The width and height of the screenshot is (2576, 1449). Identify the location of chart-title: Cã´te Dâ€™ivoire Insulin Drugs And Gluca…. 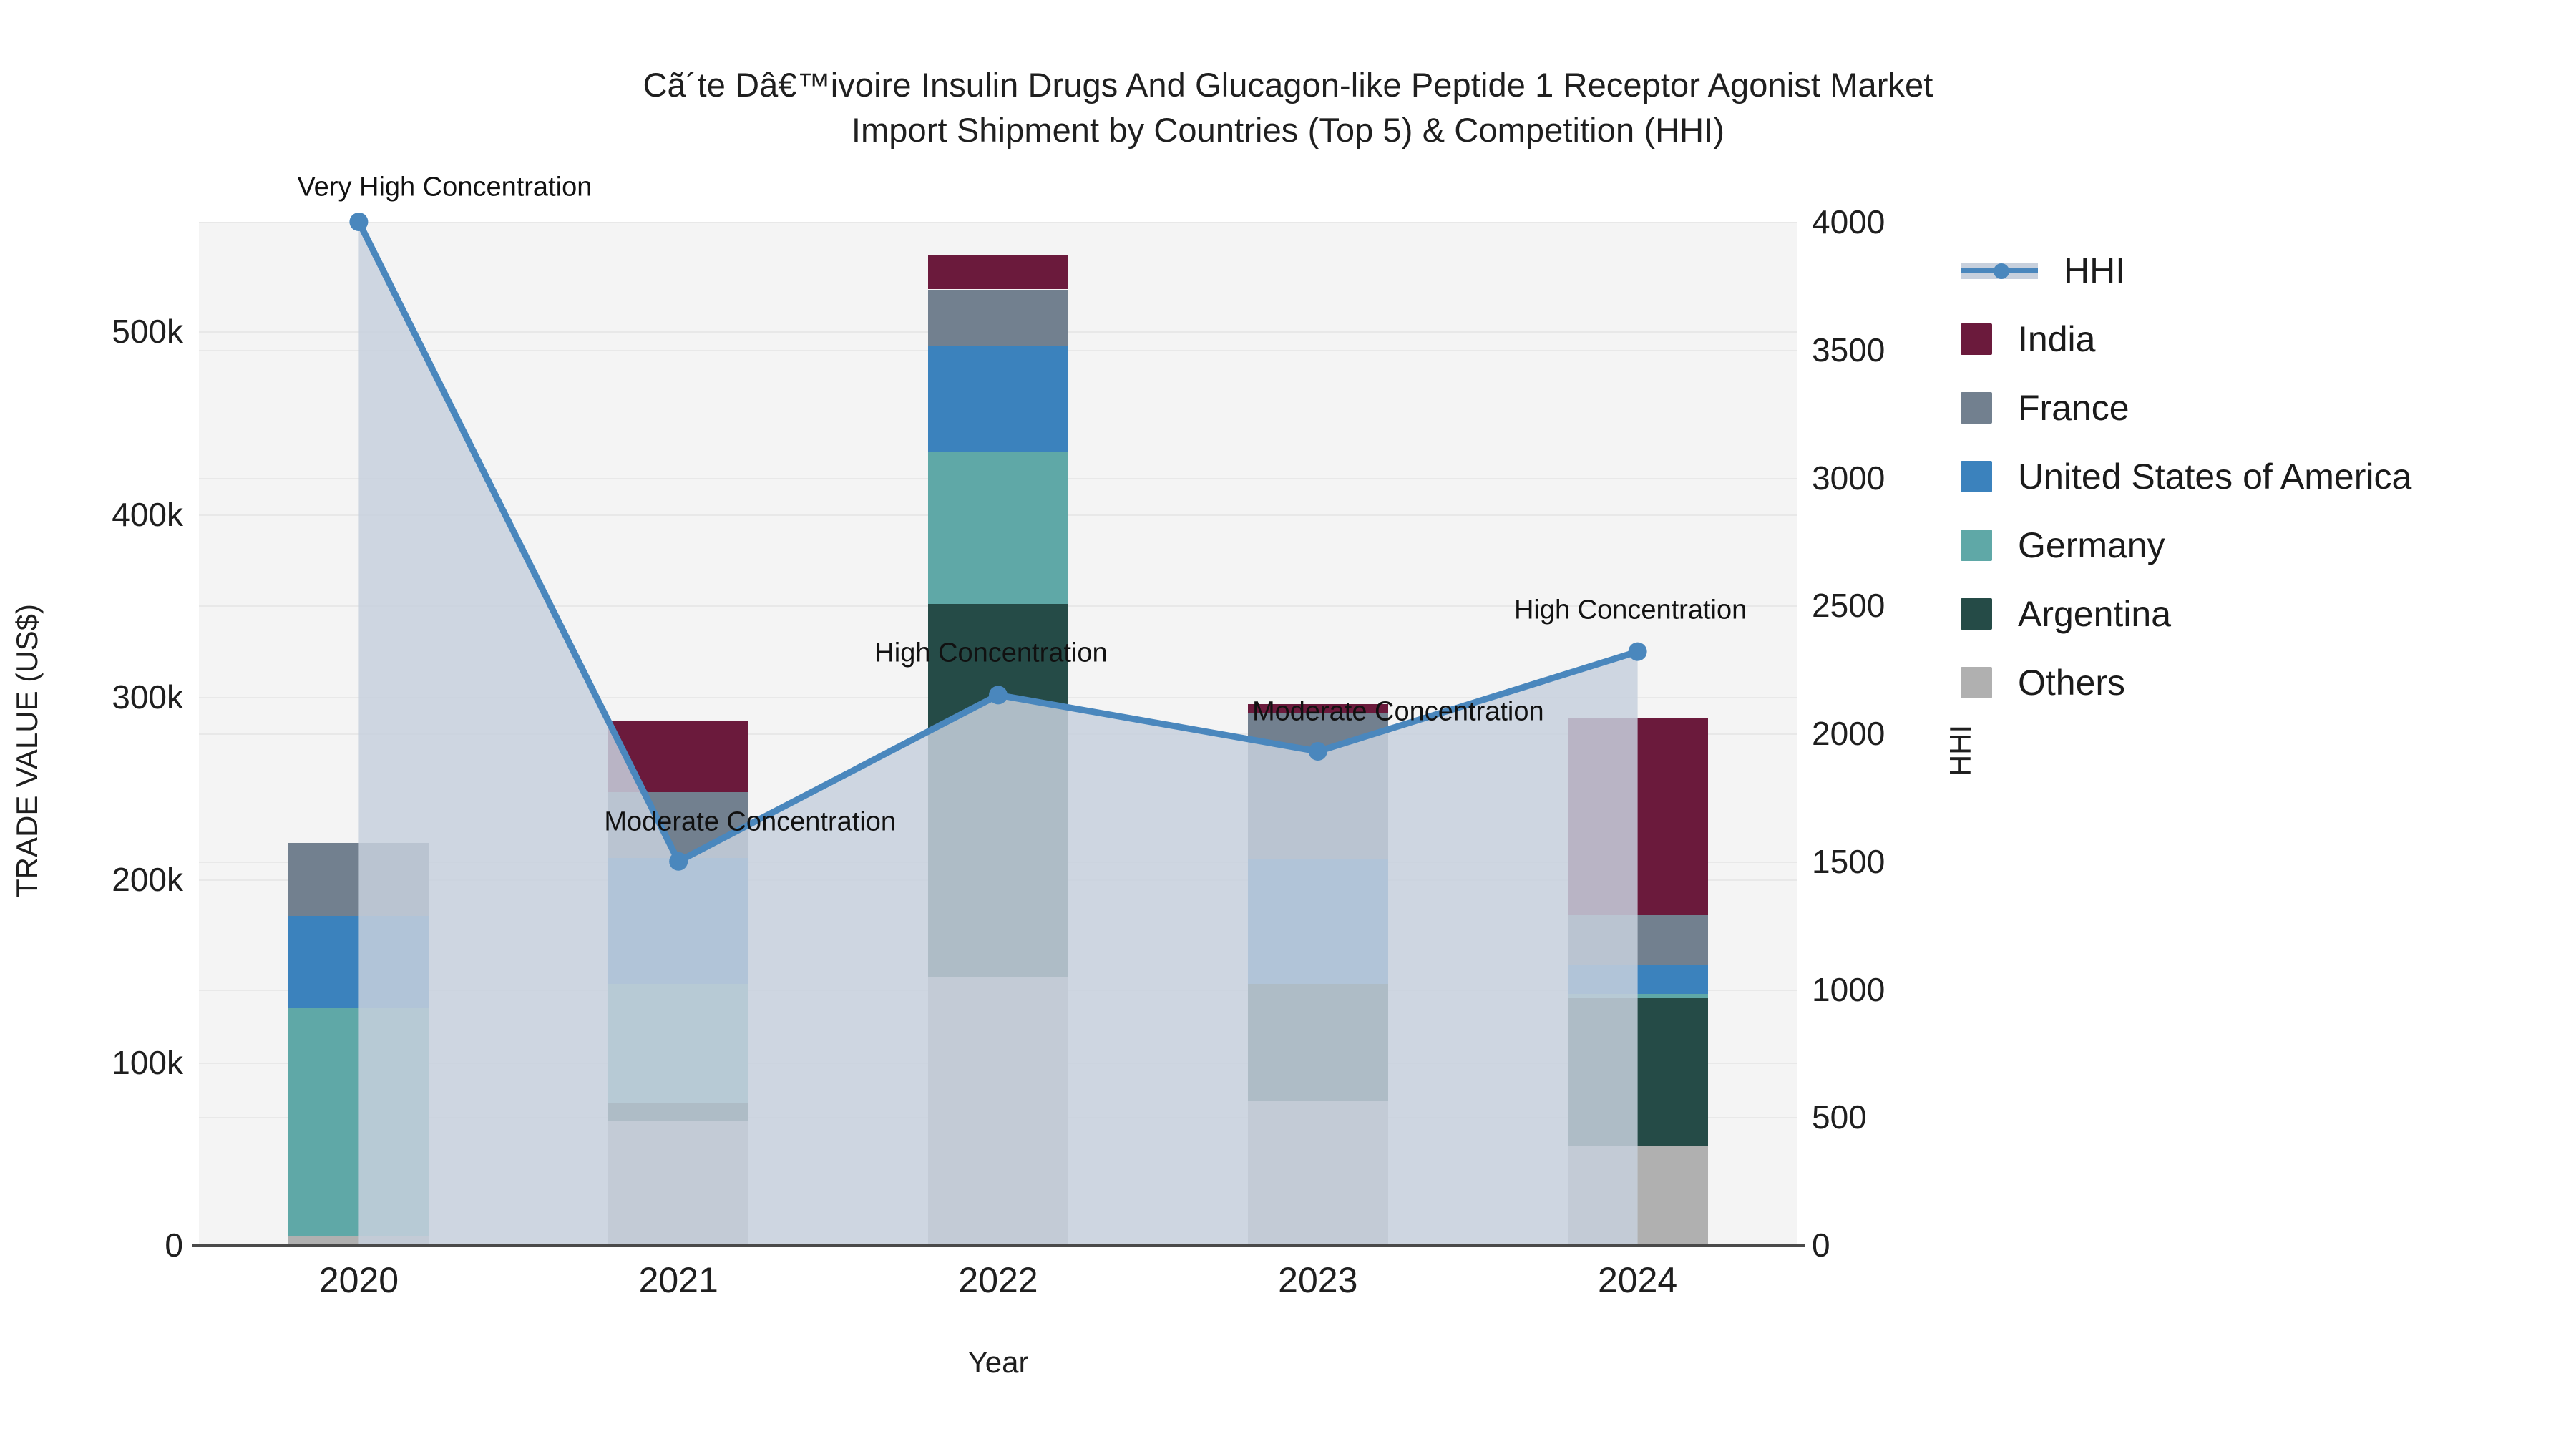
(1288, 107).